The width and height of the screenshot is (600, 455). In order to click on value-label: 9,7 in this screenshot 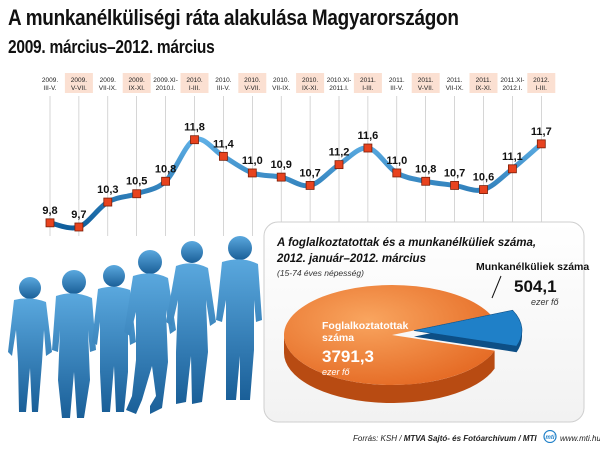, I will do `click(78, 215)`.